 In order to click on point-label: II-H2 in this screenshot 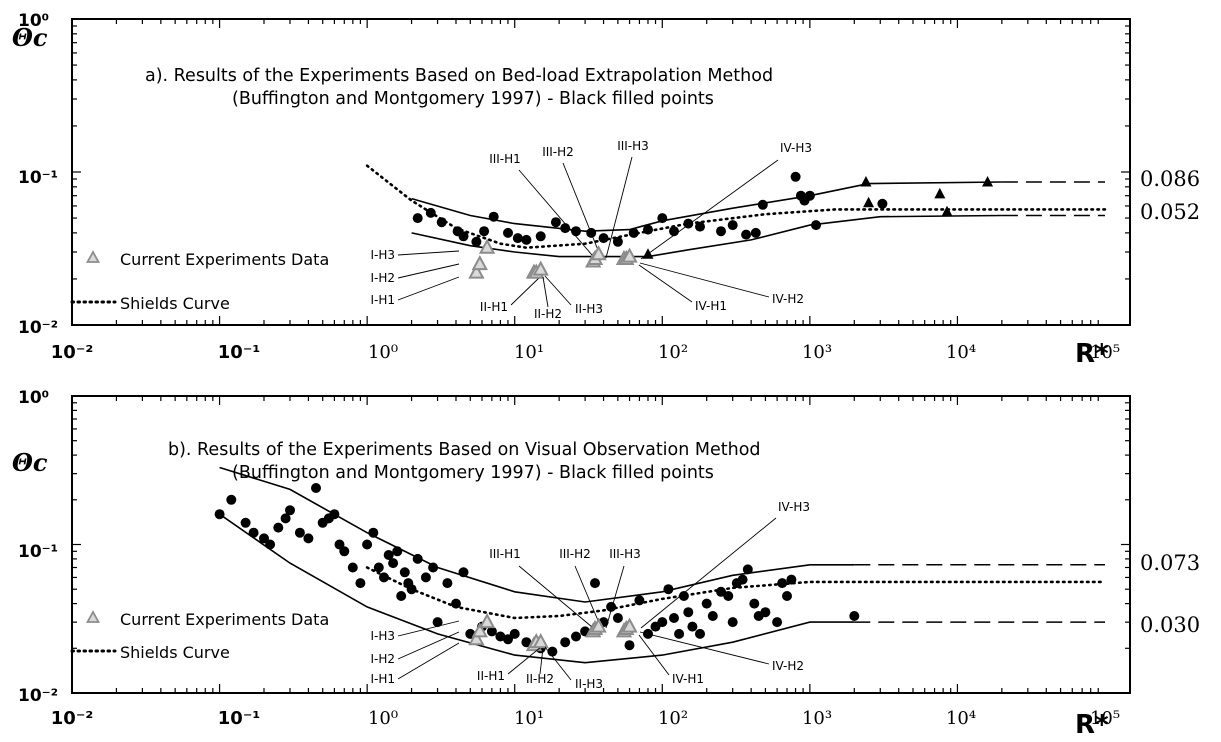, I will do `click(548, 314)`.